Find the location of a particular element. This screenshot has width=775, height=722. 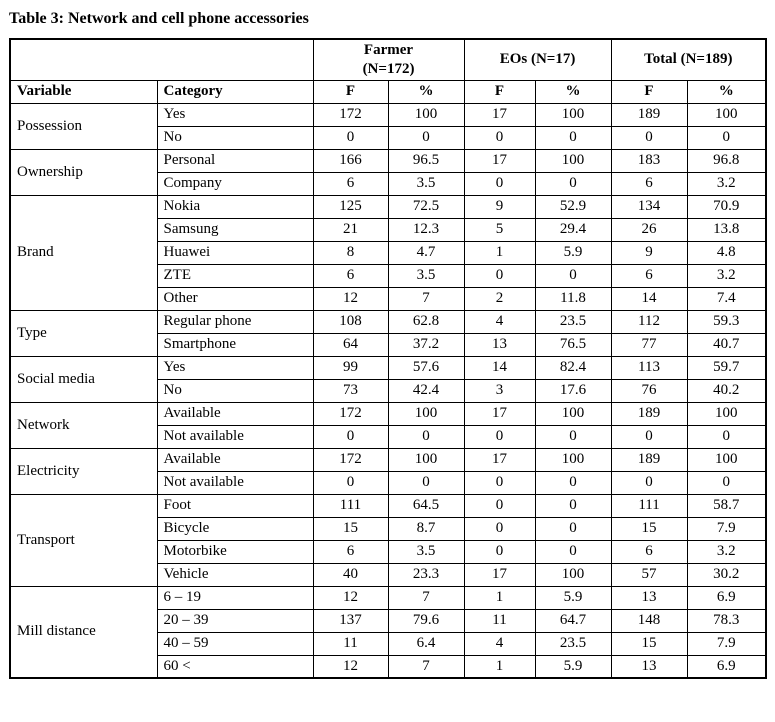

category-cell: Foot is located at coordinates (235, 505).